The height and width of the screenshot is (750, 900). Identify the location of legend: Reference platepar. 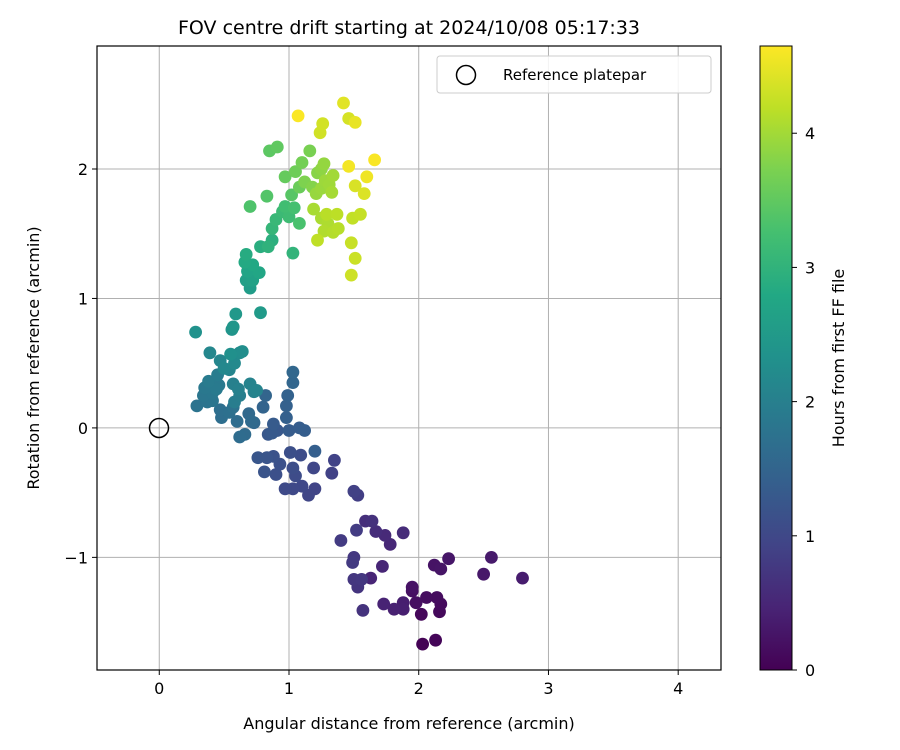
(574, 74).